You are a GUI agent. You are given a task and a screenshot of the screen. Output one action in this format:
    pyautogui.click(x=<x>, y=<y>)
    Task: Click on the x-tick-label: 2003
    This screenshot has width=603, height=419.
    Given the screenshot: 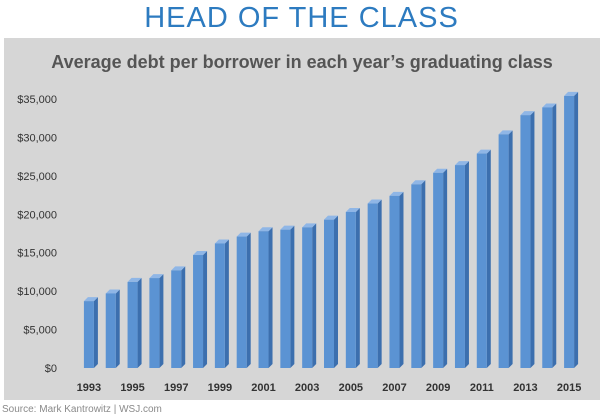 What is the action you would take?
    pyautogui.click(x=307, y=388)
    